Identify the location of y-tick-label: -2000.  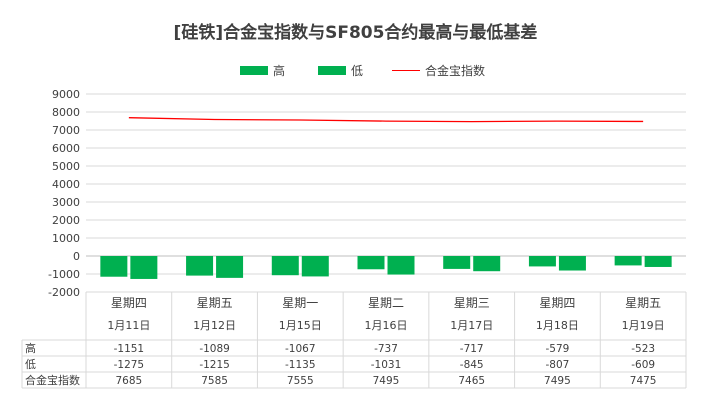
(64, 292).